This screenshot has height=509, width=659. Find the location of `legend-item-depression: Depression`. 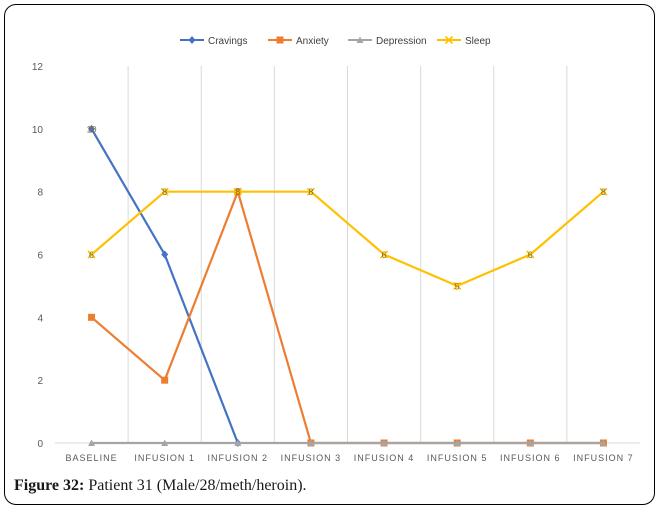

legend-item-depression: Depression is located at coordinates (387, 41).